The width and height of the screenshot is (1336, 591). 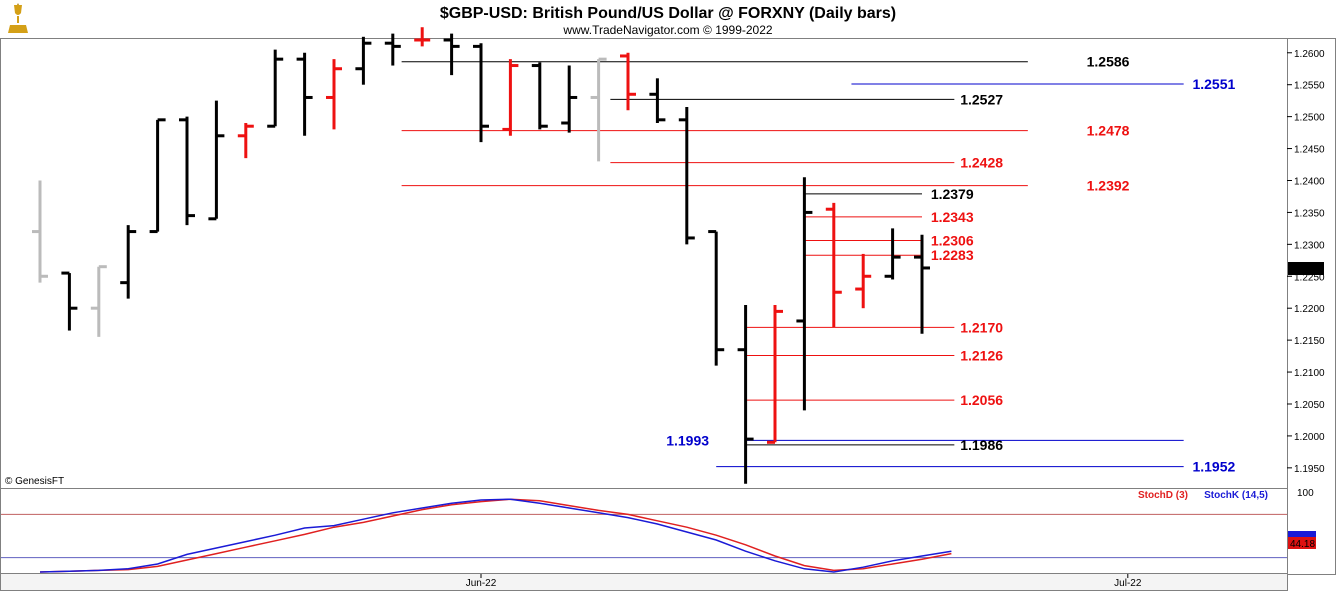 I want to click on last-price-tag, so click(x=1306, y=268).